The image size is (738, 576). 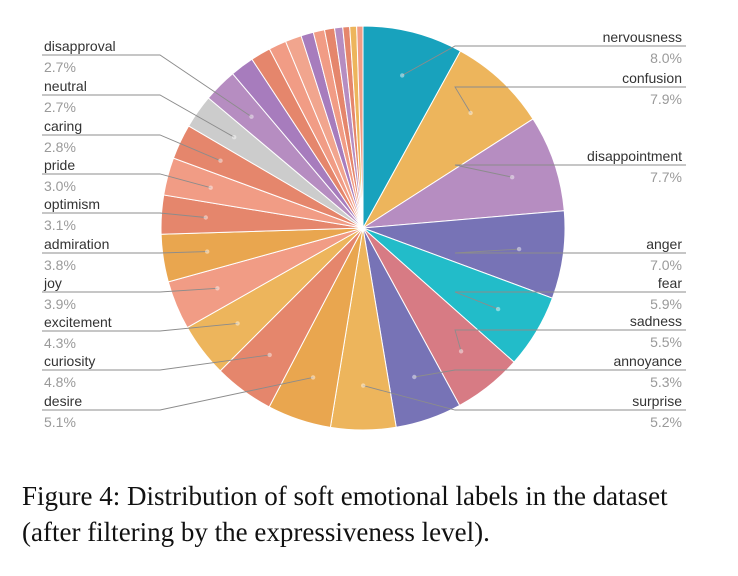 What do you see at coordinates (642, 37) in the screenshot?
I see `slice-label-nervousness: nervousness` at bounding box center [642, 37].